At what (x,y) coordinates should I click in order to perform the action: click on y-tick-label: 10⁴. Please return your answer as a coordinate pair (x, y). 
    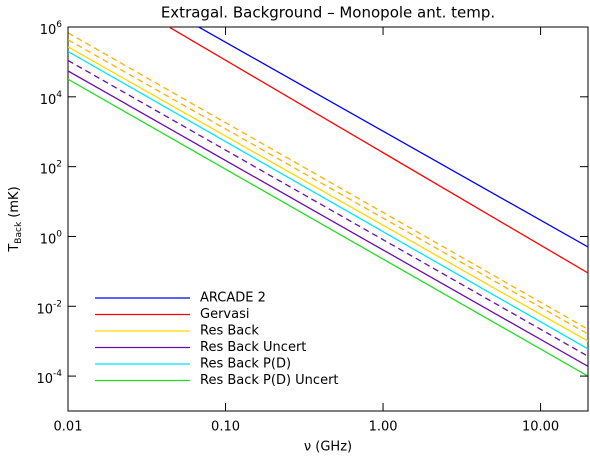
    Looking at the image, I should click on (51, 98).